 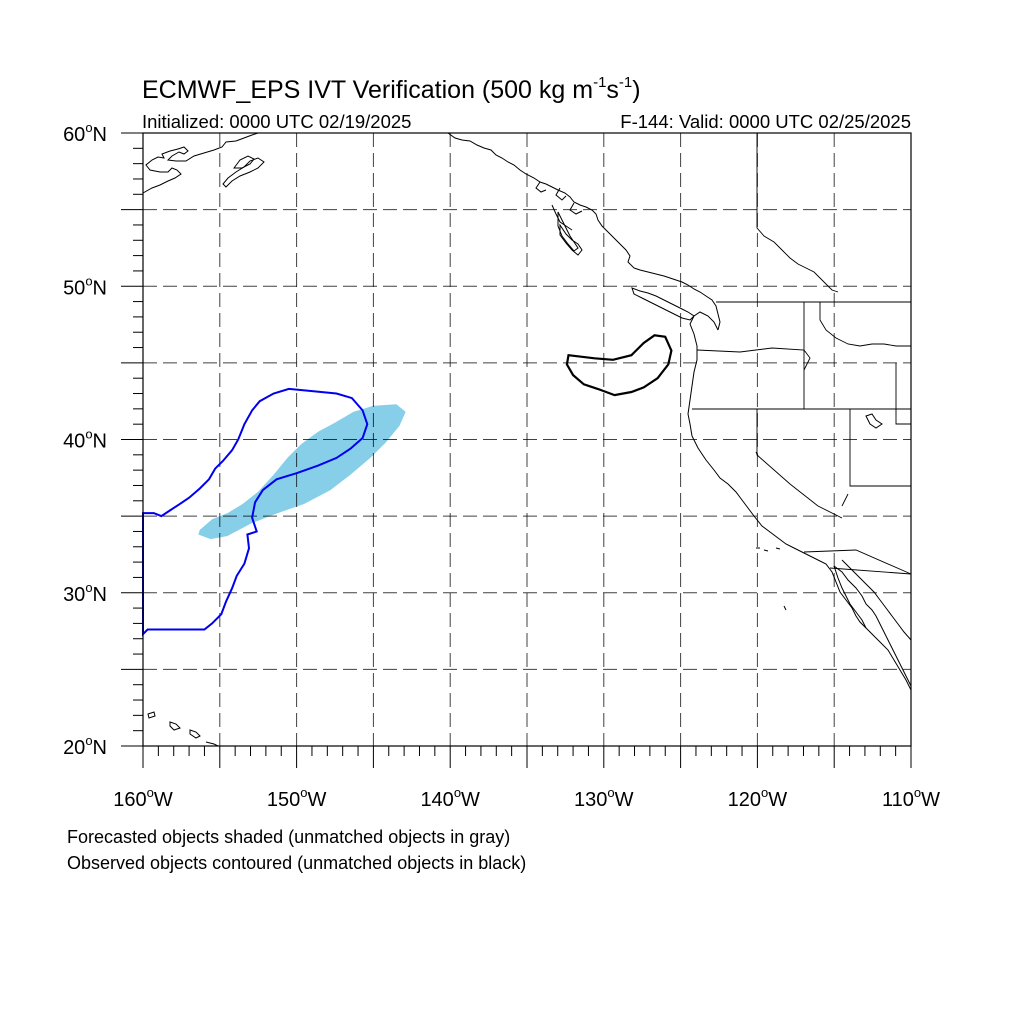 I want to click on initialized-label: Initialized: 0000 UTC 02/19/2025, so click(x=276, y=121).